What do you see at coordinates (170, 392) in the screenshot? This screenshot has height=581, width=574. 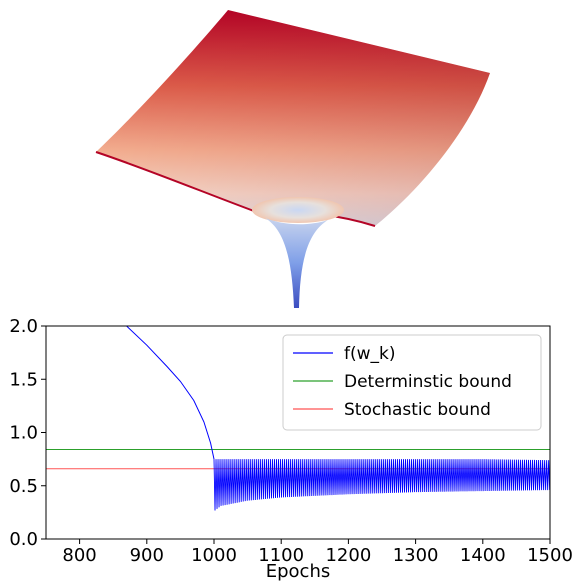 I see `series-line-fwk-decay` at bounding box center [170, 392].